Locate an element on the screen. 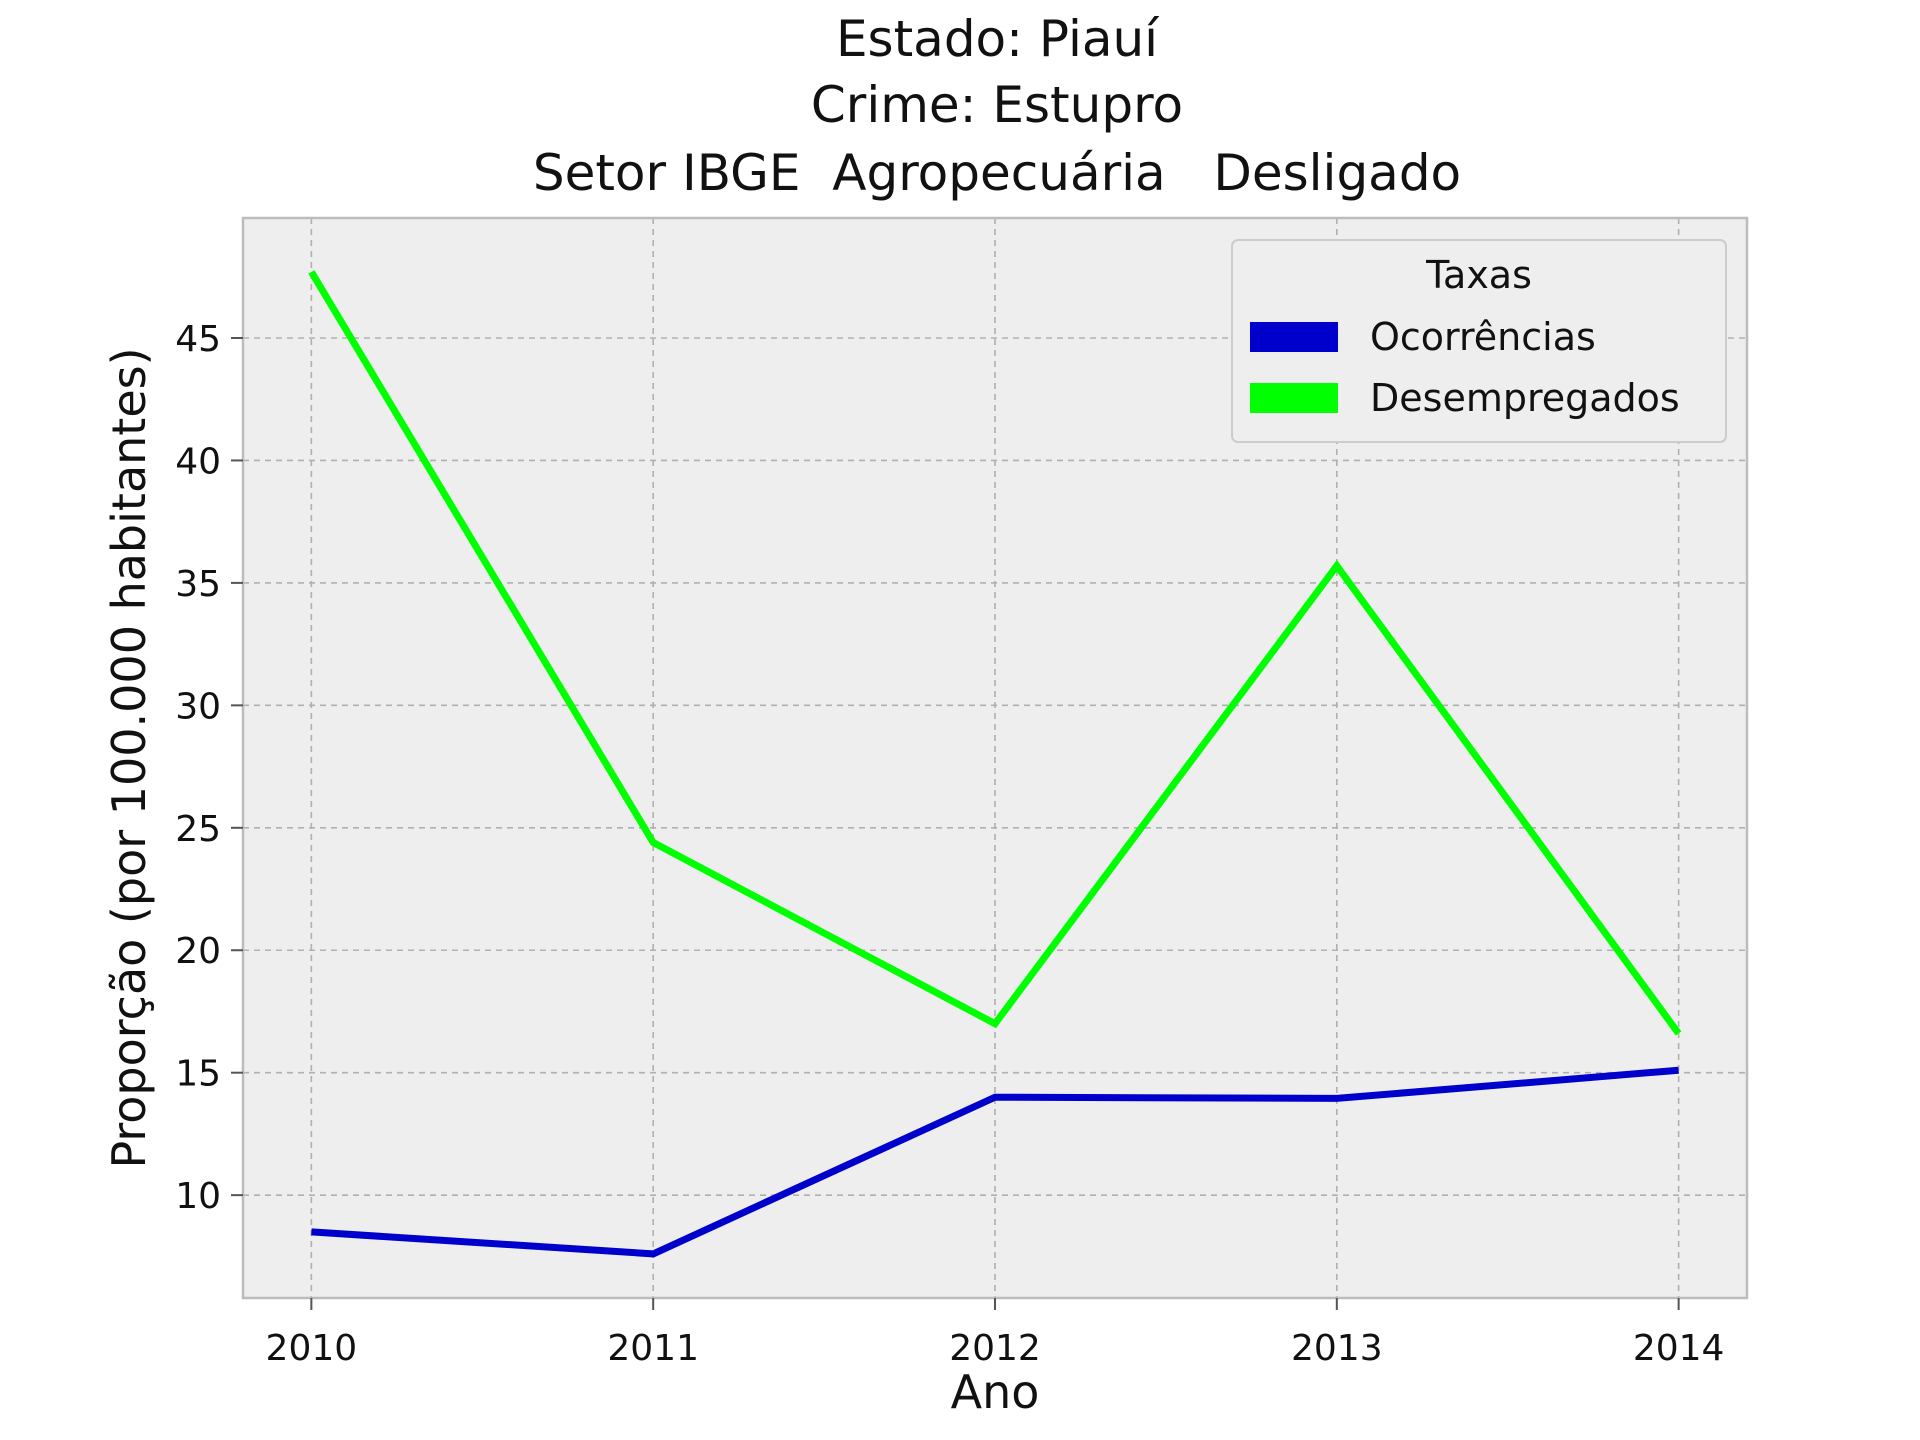 The height and width of the screenshot is (1440, 1920). legend-swatch-ocorrencias is located at coordinates (1294, 337).